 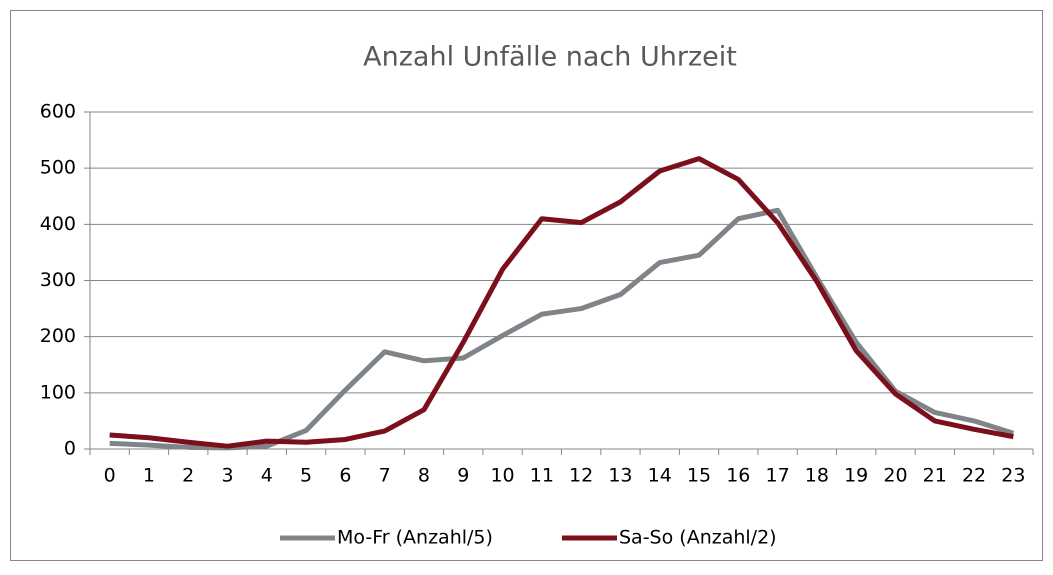 I want to click on x-tick-label: 18, so click(x=817, y=476).